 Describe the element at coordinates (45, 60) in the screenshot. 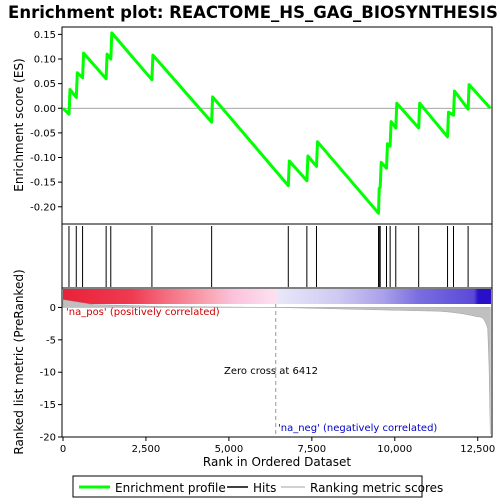

I see `es-y-tick-label: 0.10` at that location.